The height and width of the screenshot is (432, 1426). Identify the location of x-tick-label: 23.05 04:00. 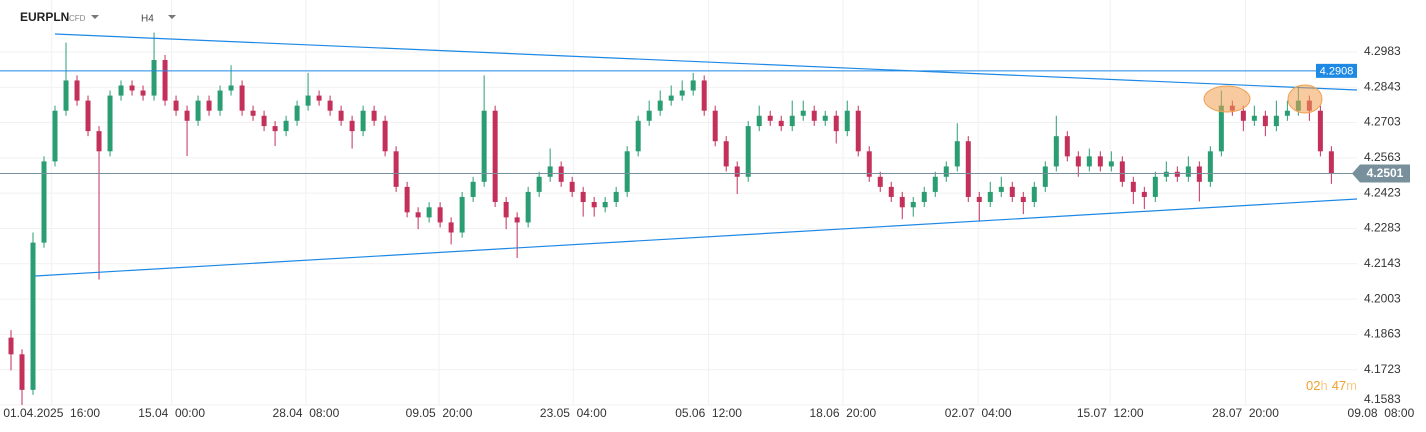
(573, 413).